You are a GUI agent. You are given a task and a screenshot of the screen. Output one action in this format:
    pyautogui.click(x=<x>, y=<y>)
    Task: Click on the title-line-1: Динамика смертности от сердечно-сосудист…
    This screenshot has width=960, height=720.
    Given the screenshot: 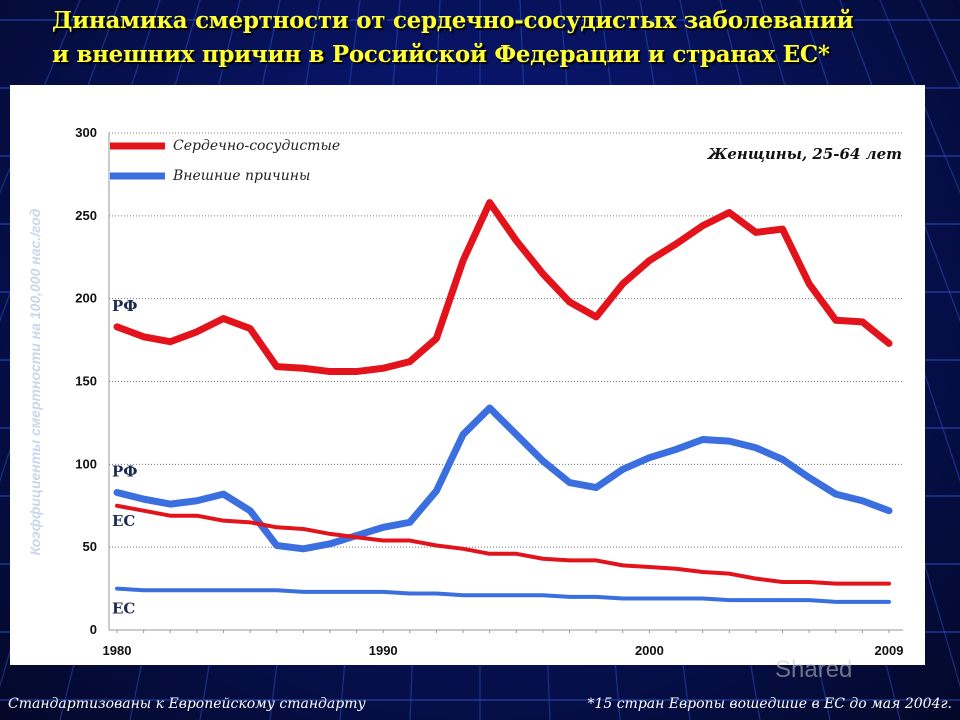 What is the action you would take?
    pyautogui.click(x=453, y=20)
    